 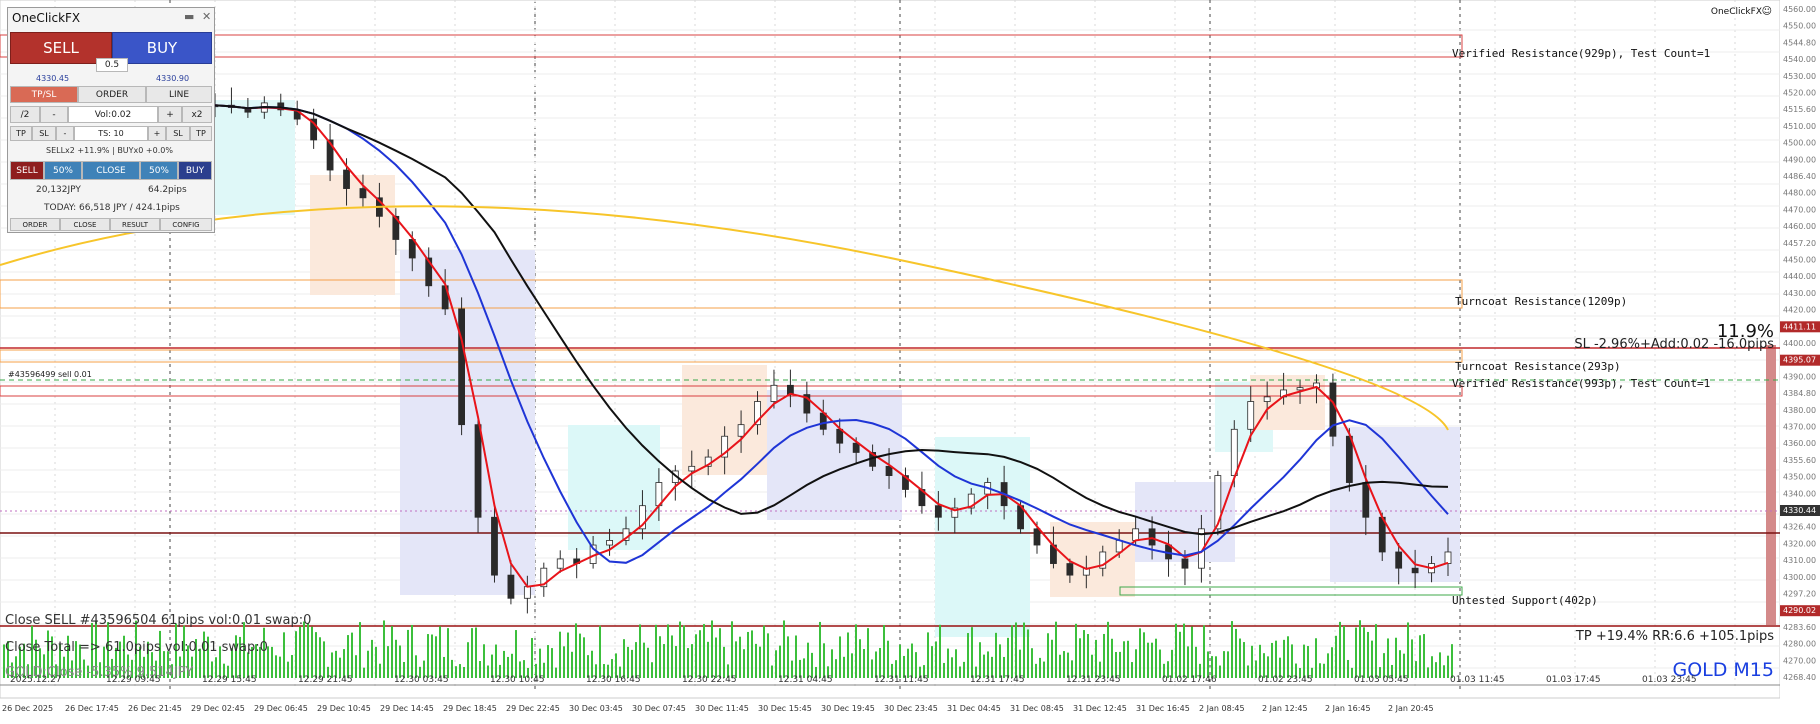 I want to click on ts-tp2-button: TP, so click(x=201, y=133).